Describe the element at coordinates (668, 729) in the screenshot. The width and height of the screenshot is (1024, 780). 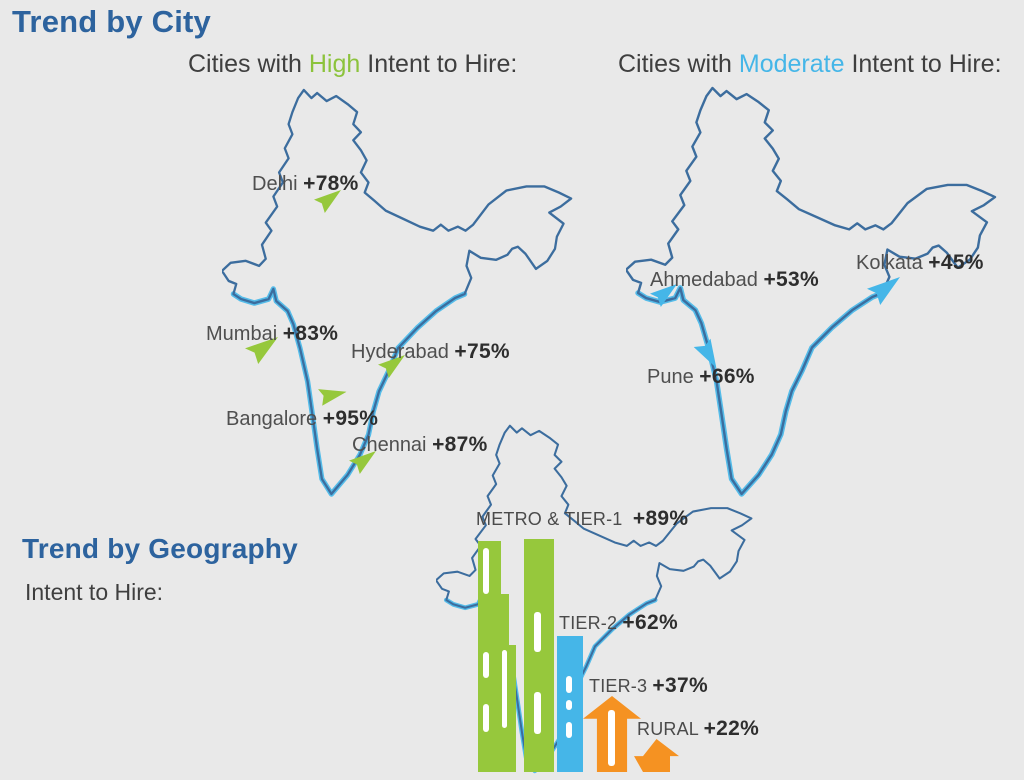
I see `geo-name: RURAL` at that location.